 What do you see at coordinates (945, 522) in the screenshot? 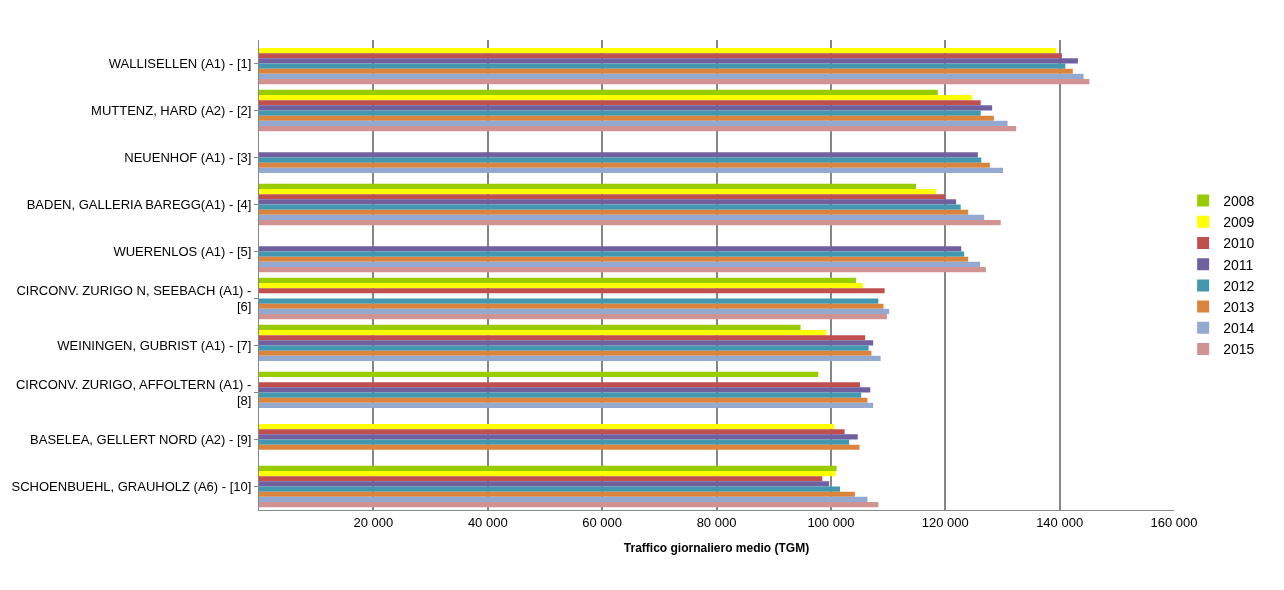
I see `x-tick-label: 120 000` at bounding box center [945, 522].